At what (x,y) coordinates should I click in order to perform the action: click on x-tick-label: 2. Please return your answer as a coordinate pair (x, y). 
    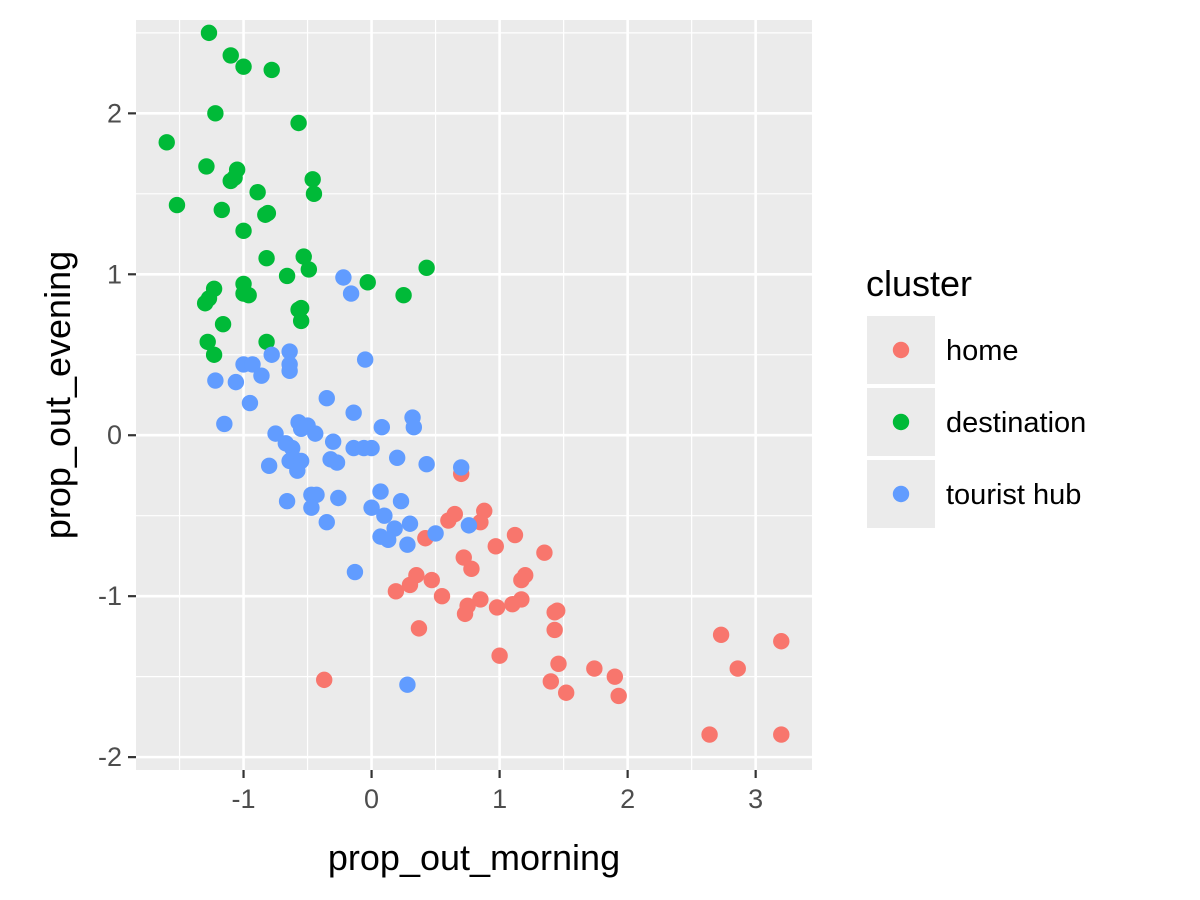
    Looking at the image, I should click on (627, 799).